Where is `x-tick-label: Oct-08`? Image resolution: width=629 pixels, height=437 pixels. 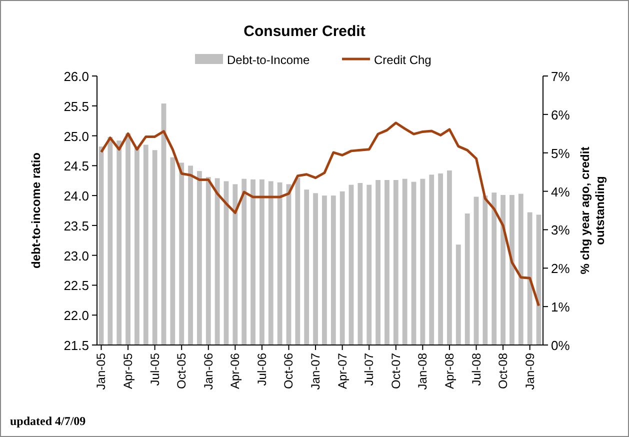 x-tick-label: Oct-08 is located at coordinates (503, 371).